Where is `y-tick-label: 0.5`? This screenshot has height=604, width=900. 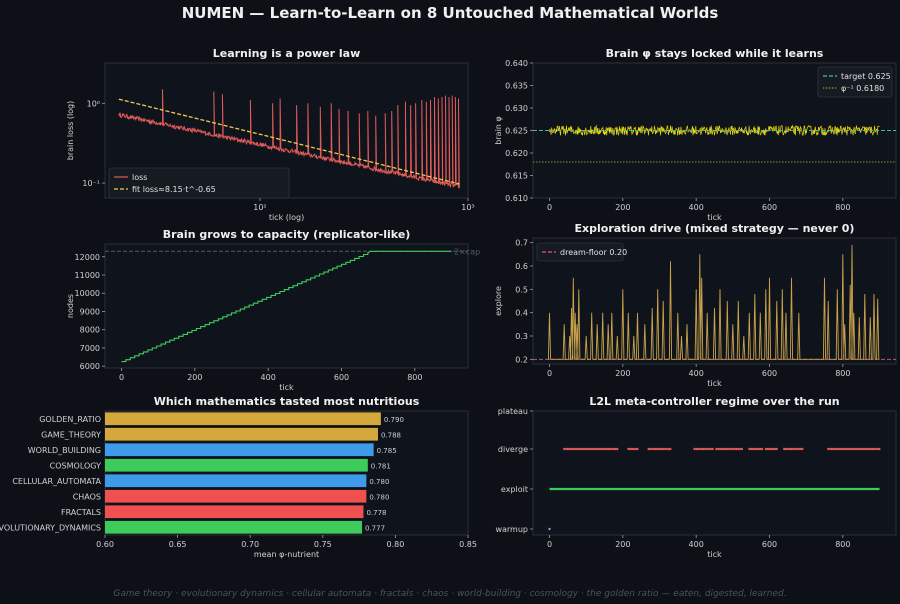 y-tick-label: 0.5 is located at coordinates (521, 289).